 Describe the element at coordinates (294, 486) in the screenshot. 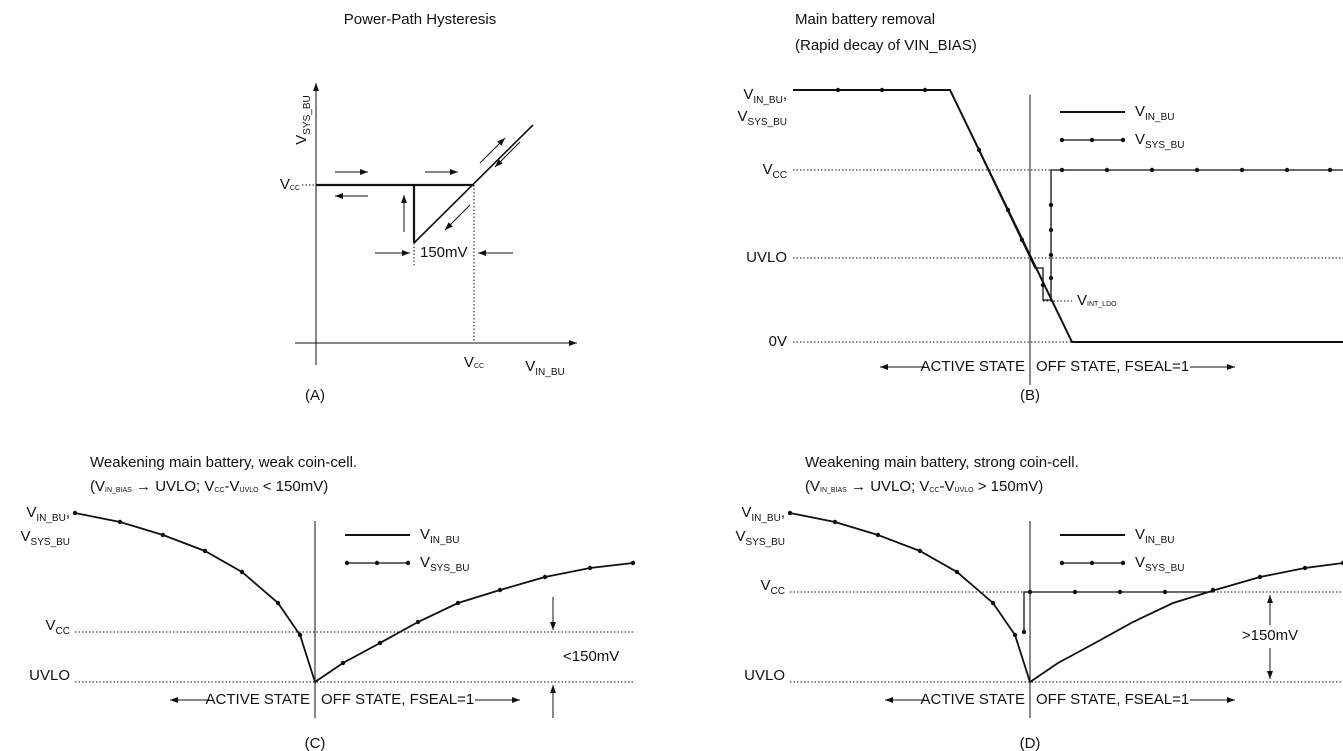

I see `label-part: < 150mV)` at that location.